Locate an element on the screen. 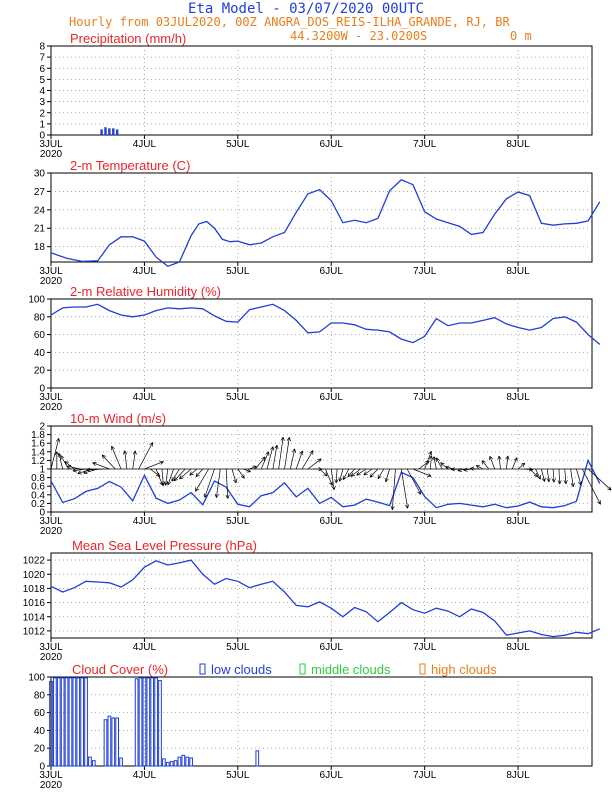 The image size is (612, 792). y-tick-label: 1.8 is located at coordinates (38, 435).